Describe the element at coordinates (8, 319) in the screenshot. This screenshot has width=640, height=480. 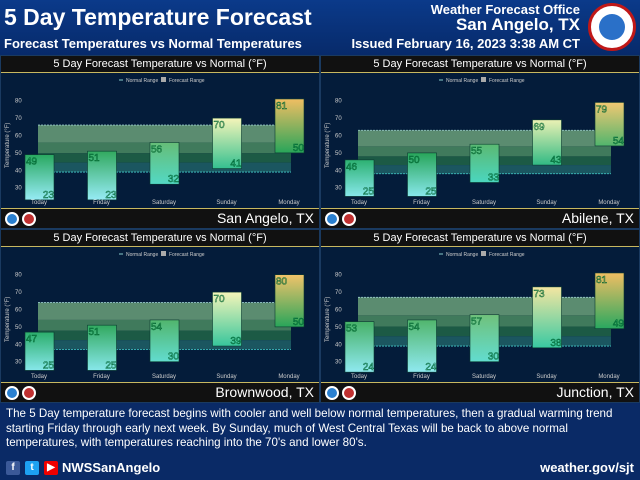
I see `y-axis-label: Temperature (°F)` at that location.